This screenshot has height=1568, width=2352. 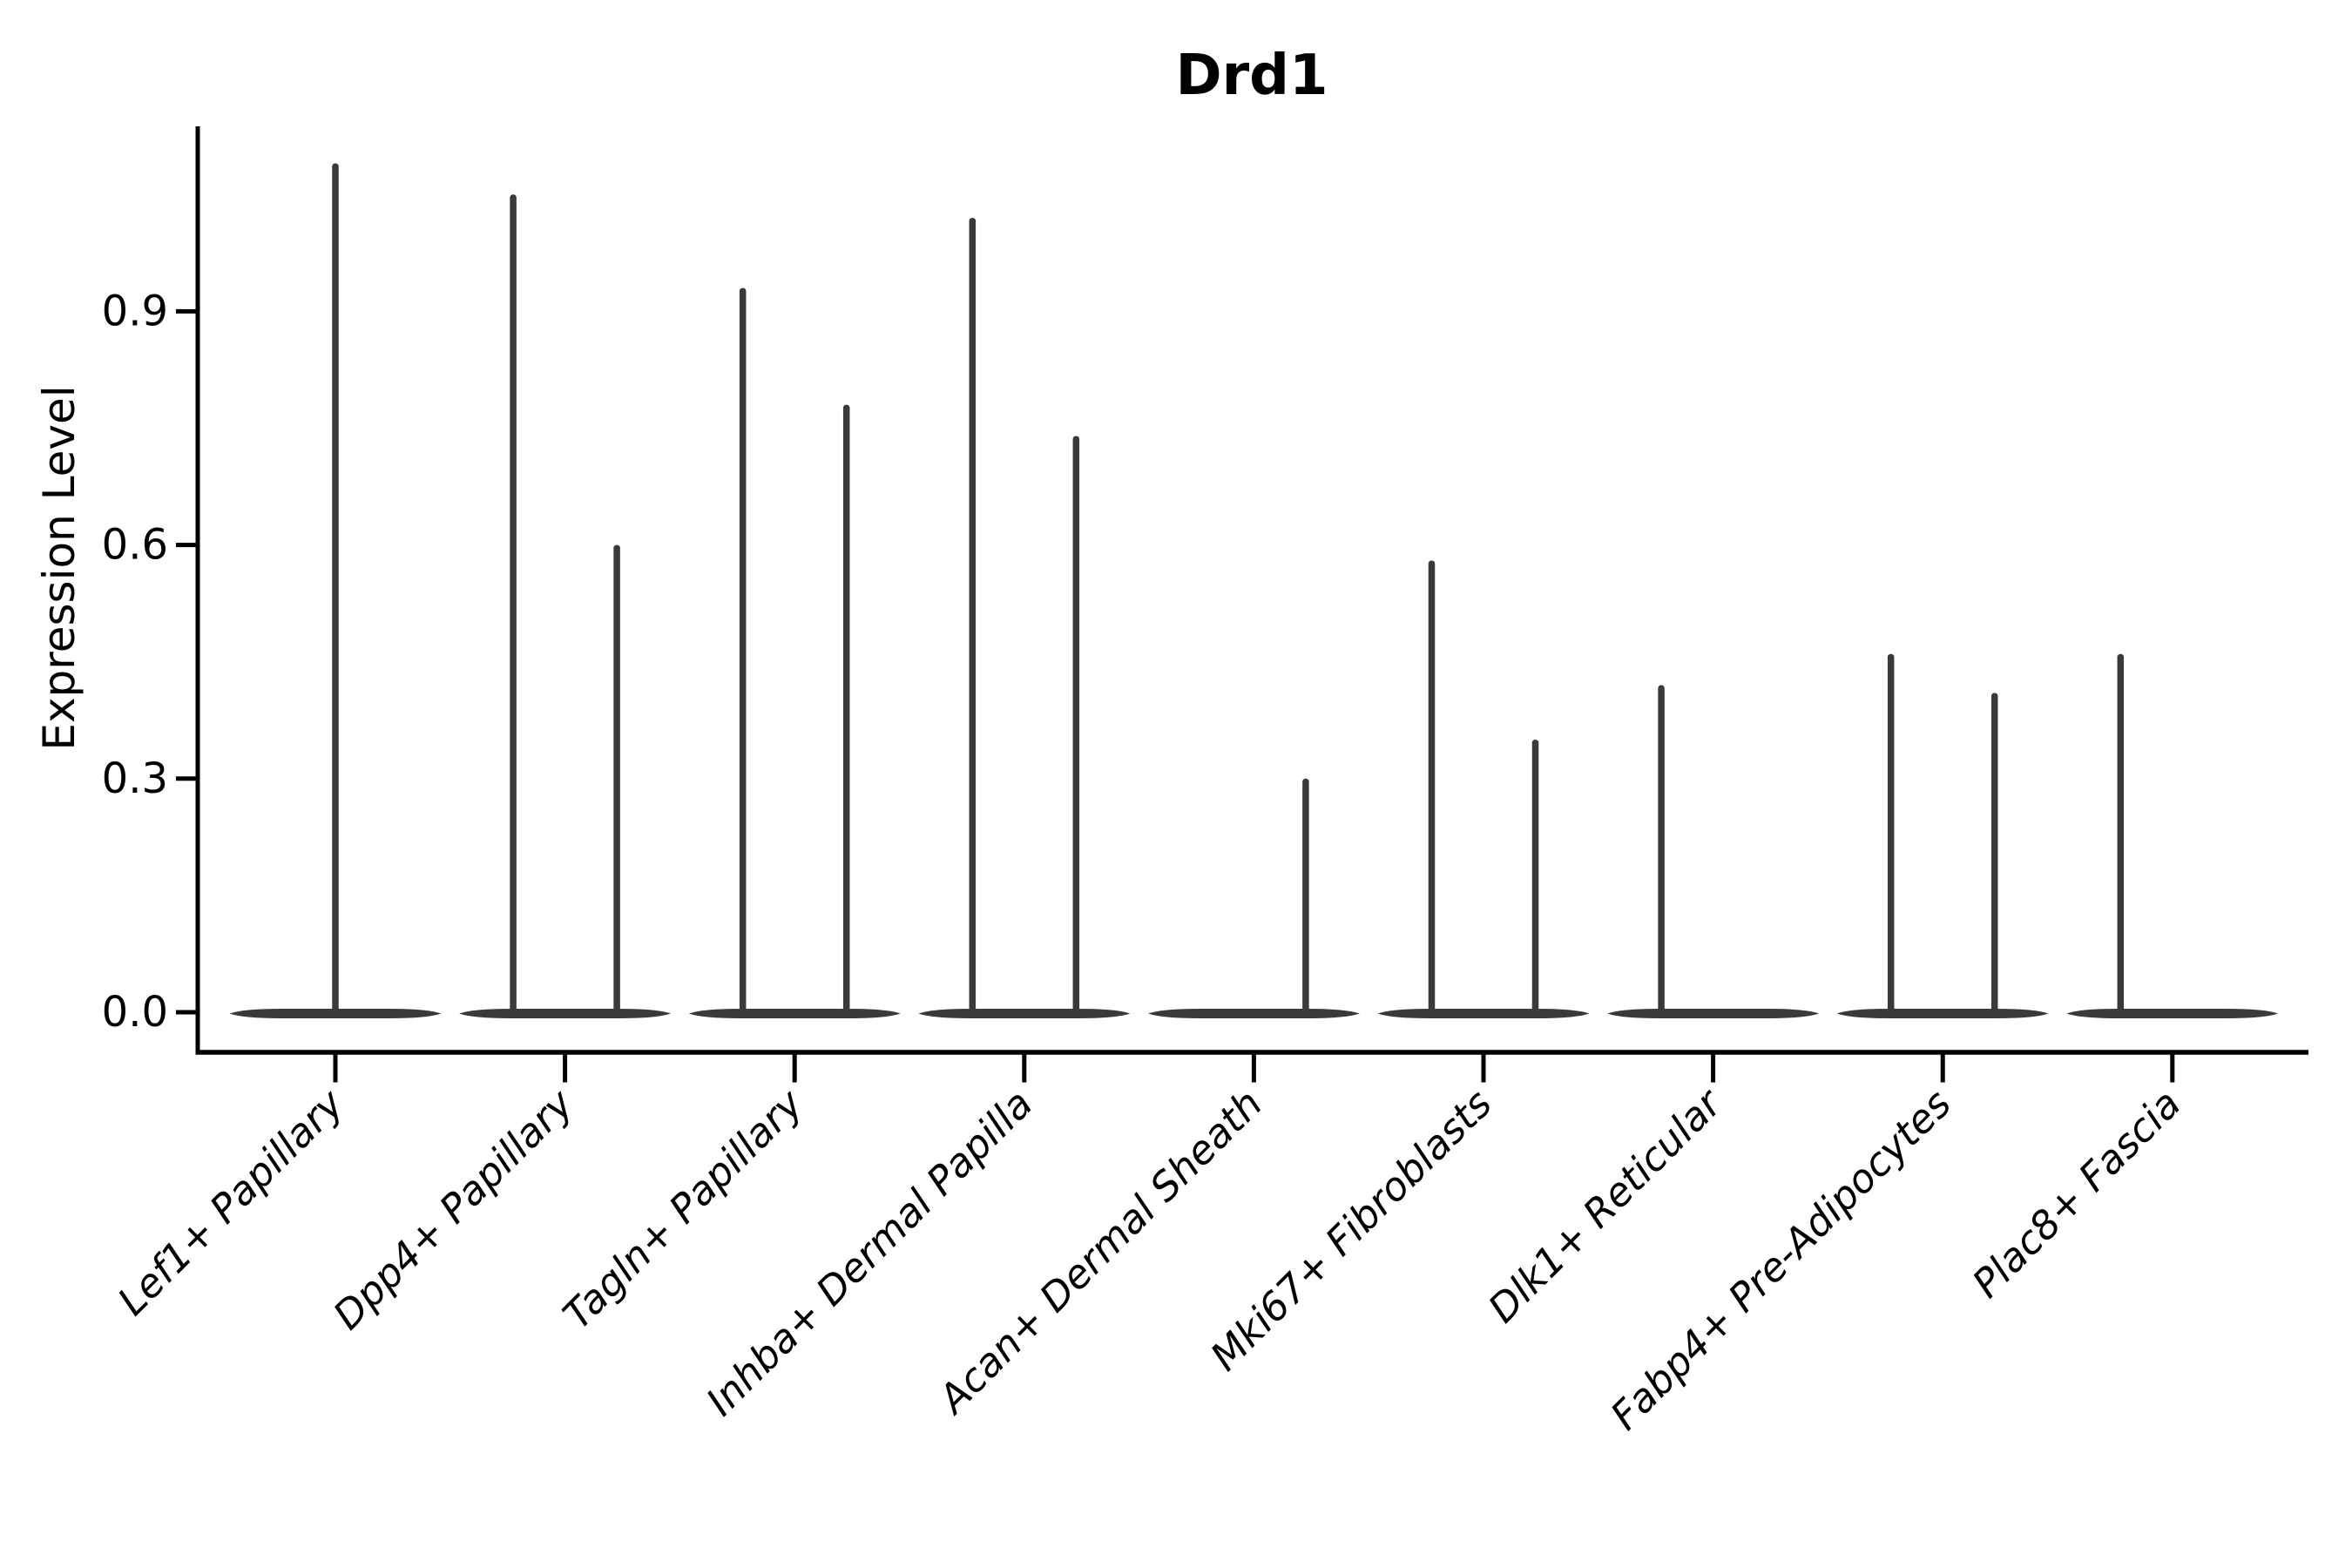 I want to click on x-tick-label: Tagln+ Papillary, so click(x=683, y=1208).